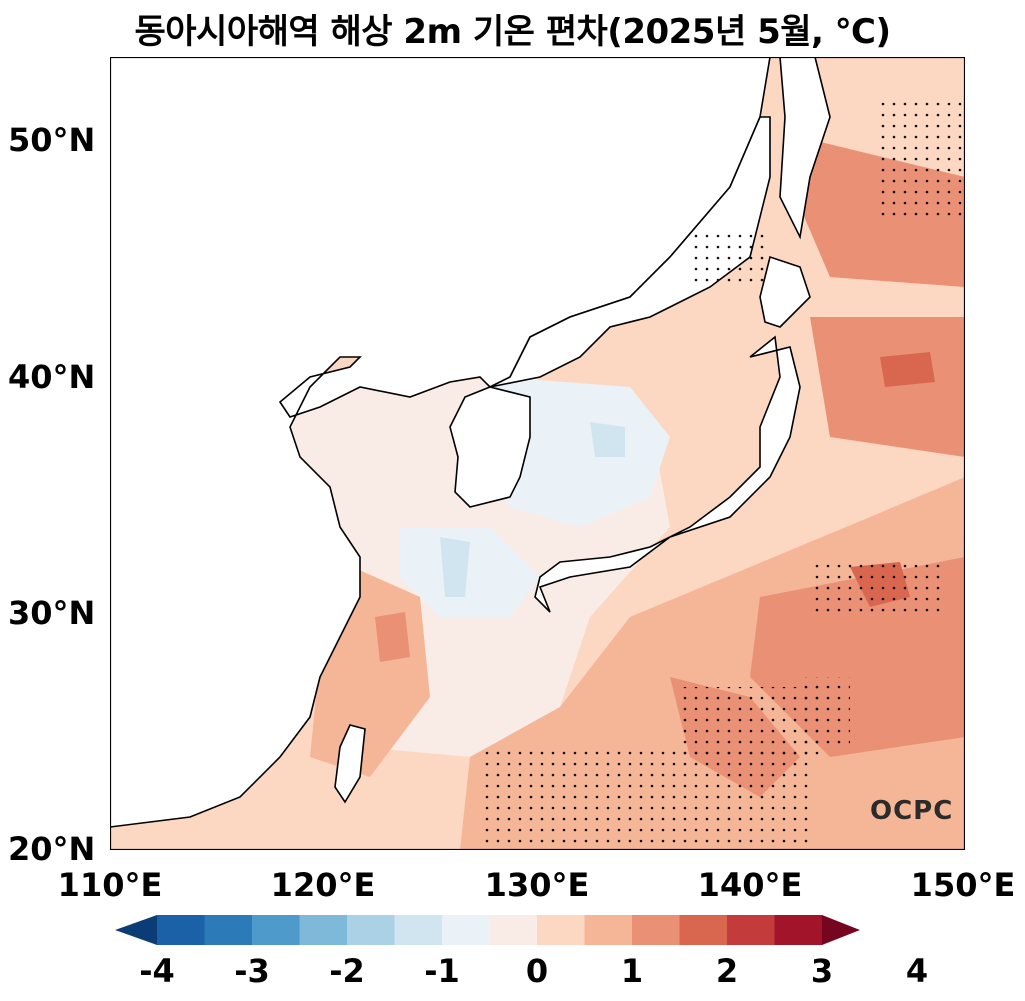 The image size is (1025, 1001). Describe the element at coordinates (822, 971) in the screenshot. I see `cbar-tick: 3` at that location.